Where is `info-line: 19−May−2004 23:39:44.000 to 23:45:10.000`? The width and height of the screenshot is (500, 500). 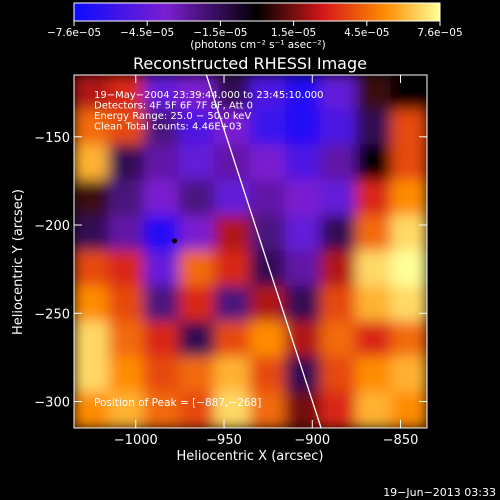 info-line: 19−May−2004 23:39:44.000 to 23:45:10.000 is located at coordinates (209, 95).